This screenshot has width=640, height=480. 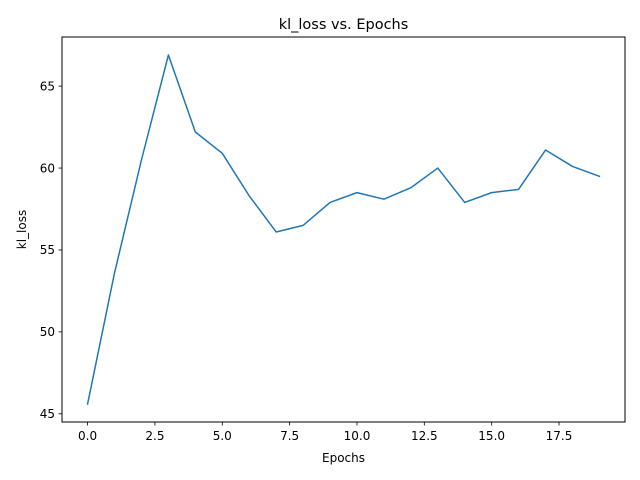 What do you see at coordinates (222, 436) in the screenshot?
I see `x-tick-label: 5.0` at bounding box center [222, 436].